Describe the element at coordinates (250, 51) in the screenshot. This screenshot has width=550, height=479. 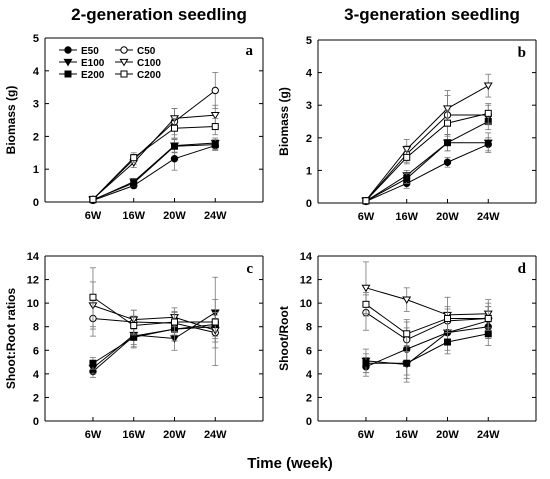
I see `panel-letter: a` at that location.